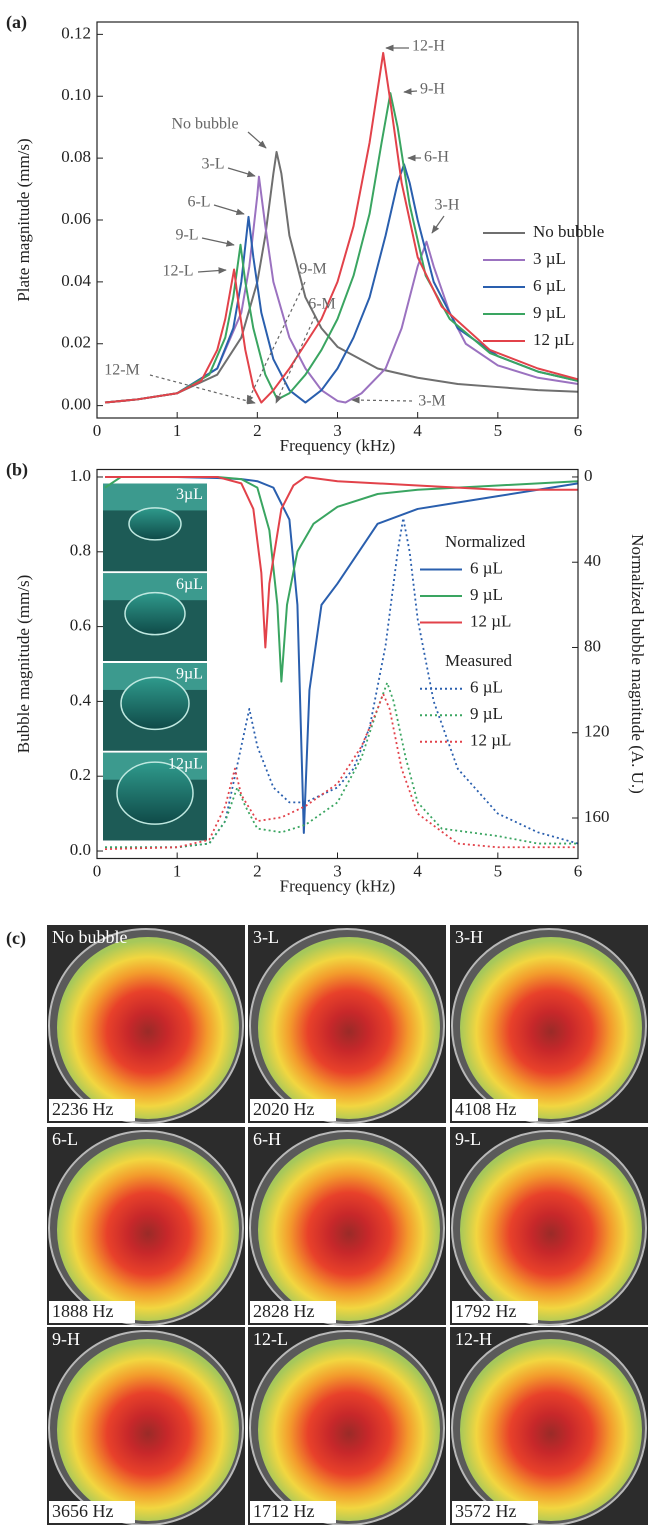 The image size is (651, 1525). I want to click on y2-axis-title: Normalized bubble magnitude (A. U.), so click(637, 664).